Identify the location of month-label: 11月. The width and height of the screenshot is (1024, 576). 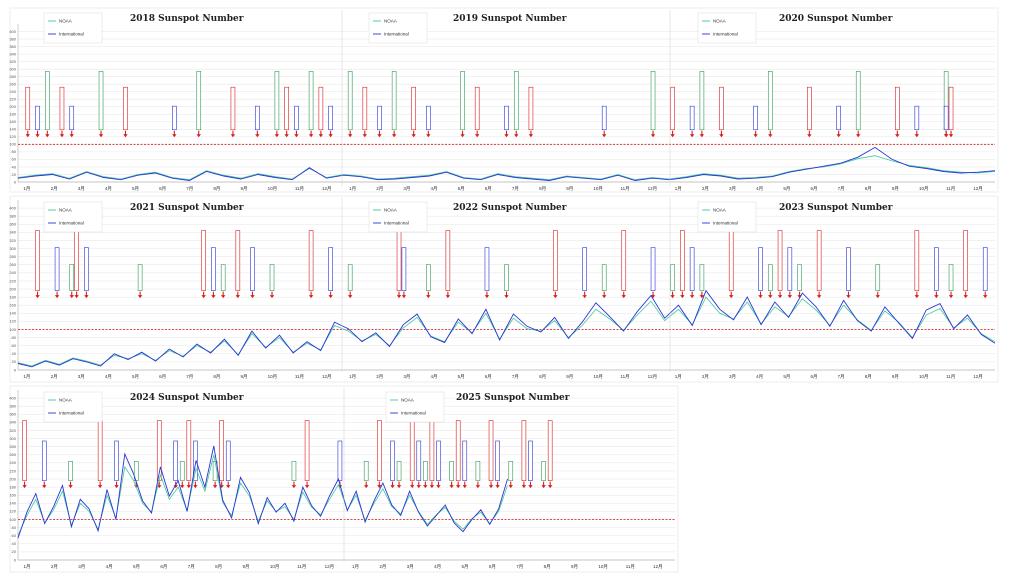
(950, 189).